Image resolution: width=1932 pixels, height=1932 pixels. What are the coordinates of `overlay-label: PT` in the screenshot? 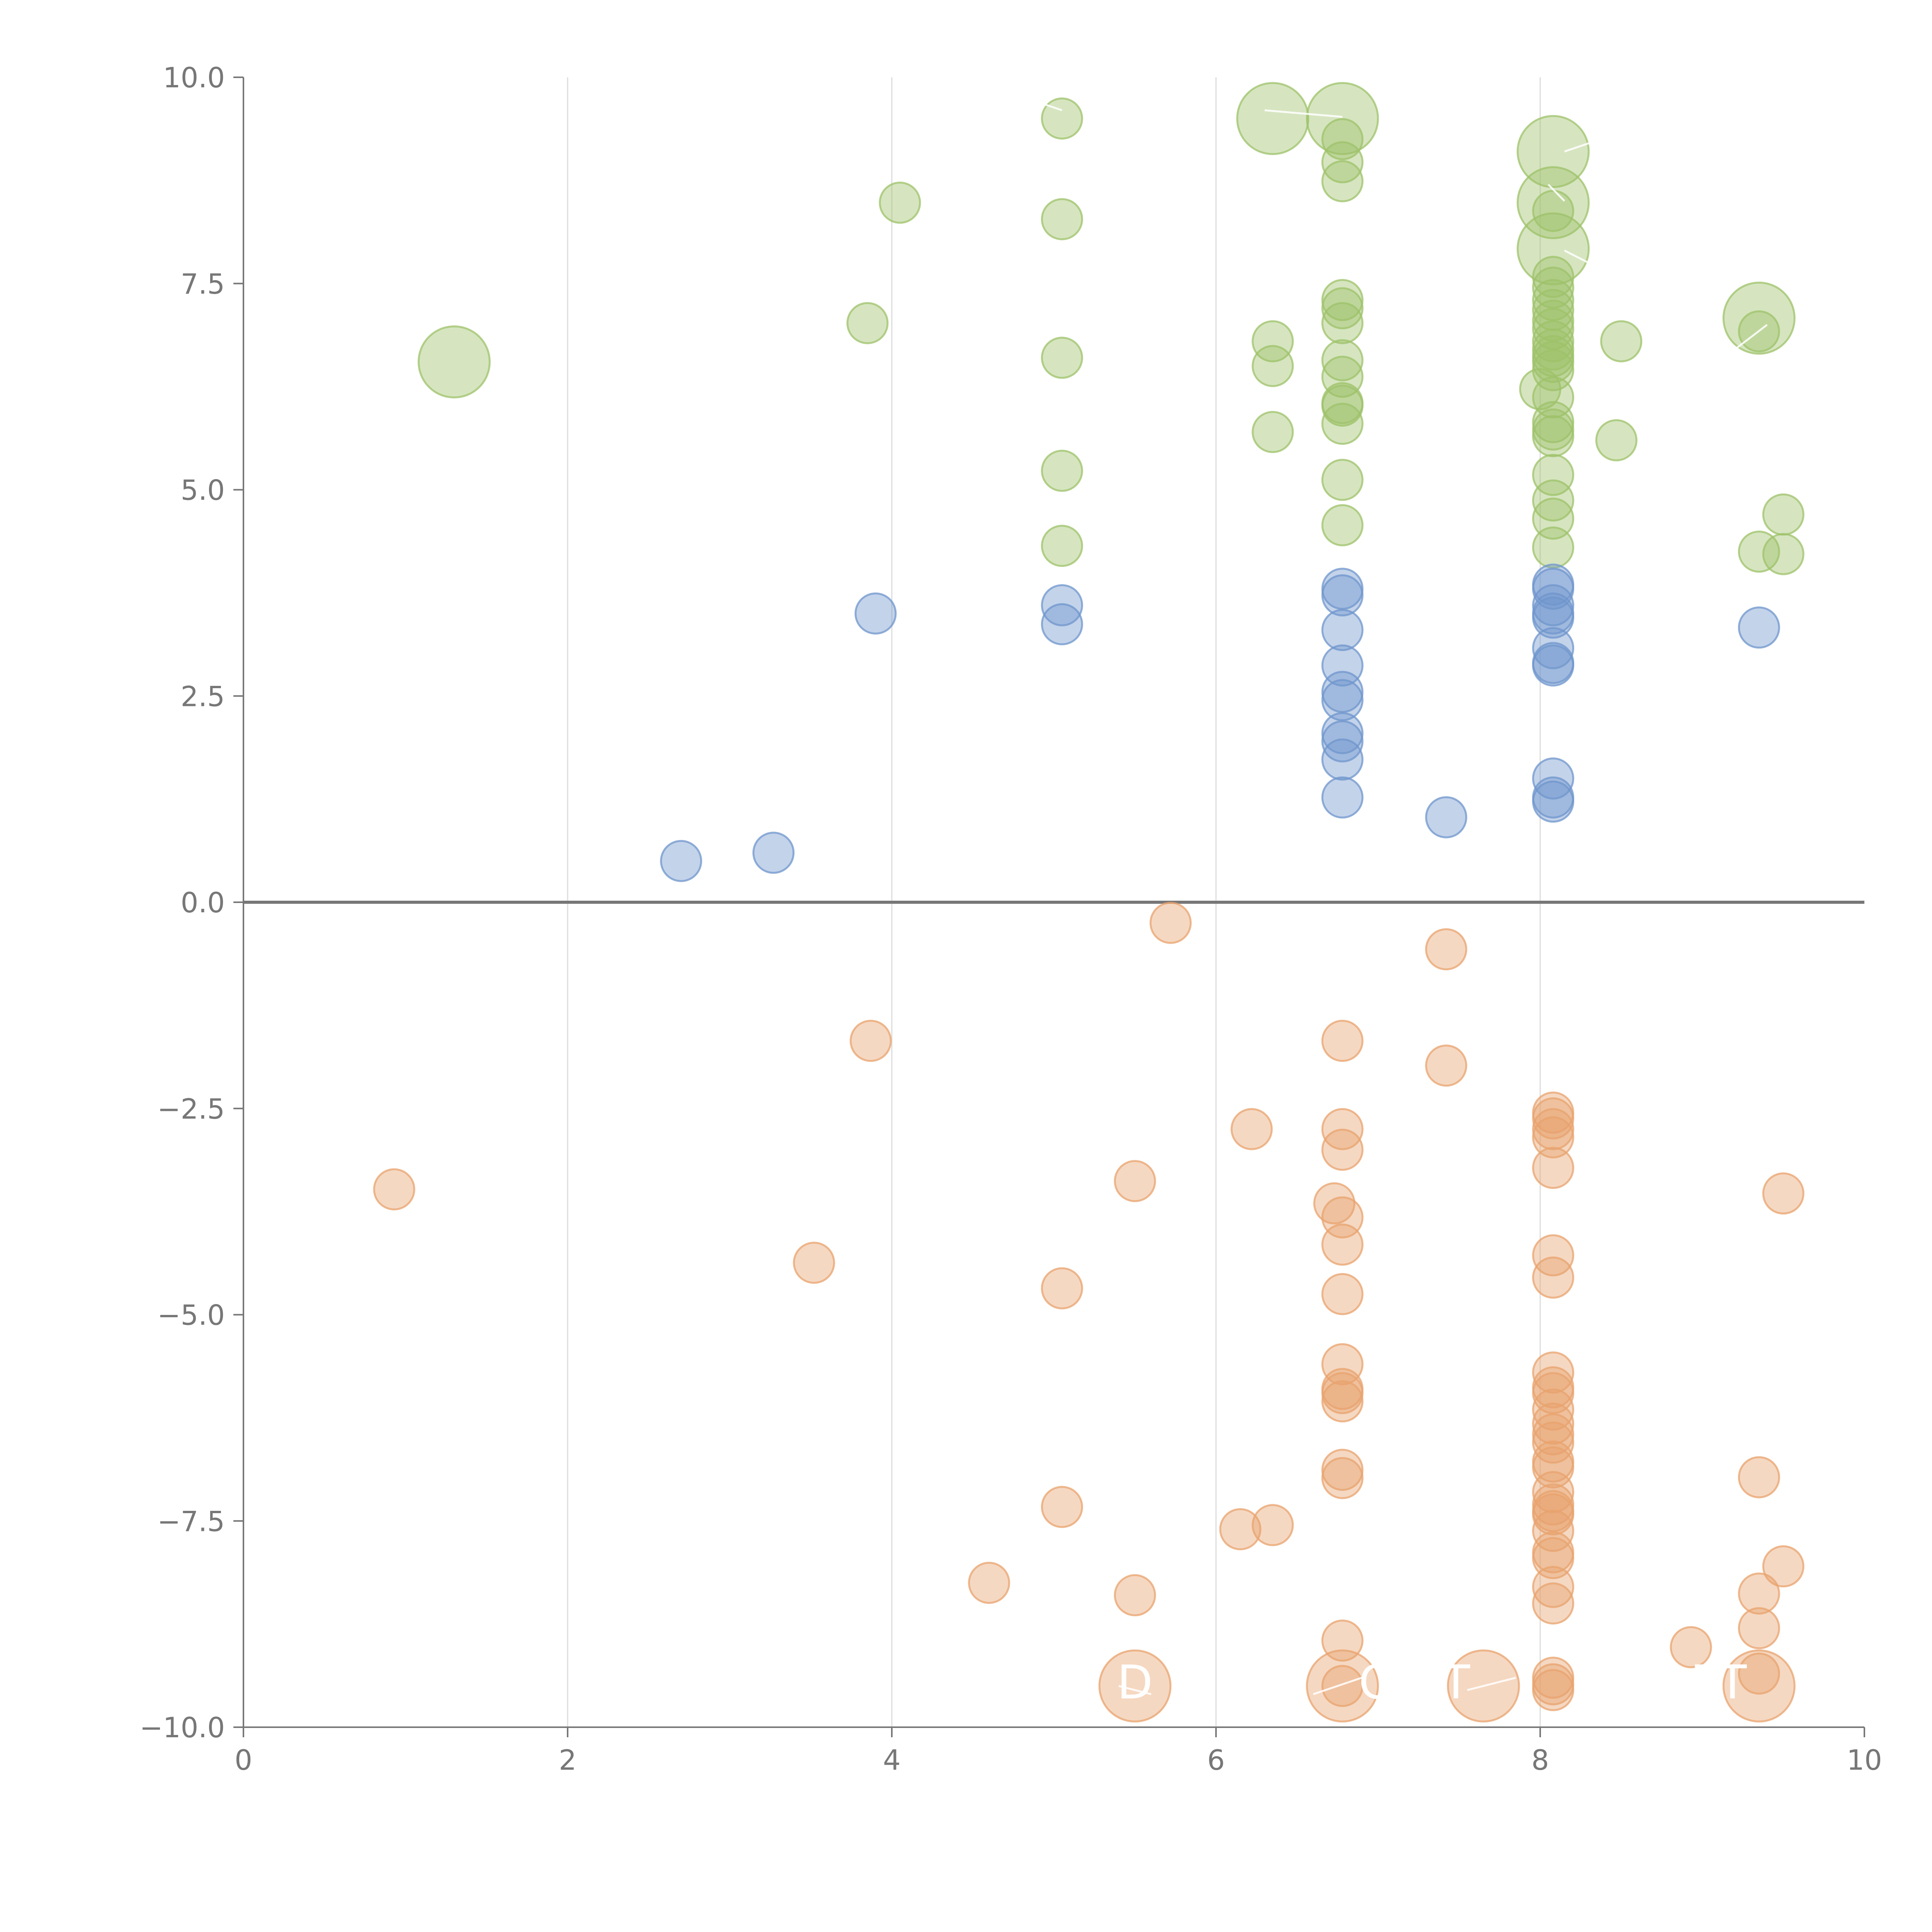 It's located at (1718, 1683).